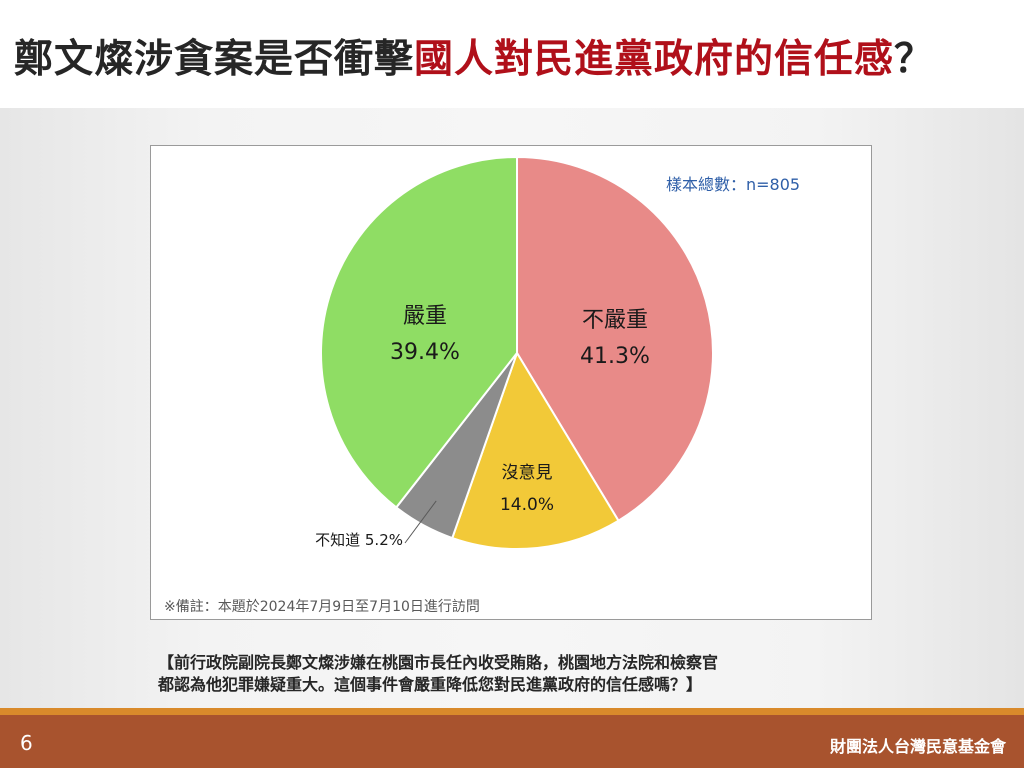 Image resolution: width=1024 pixels, height=768 pixels. What do you see at coordinates (917, 746) in the screenshot?
I see `organization-name: 財團法人台灣民意基金會` at bounding box center [917, 746].